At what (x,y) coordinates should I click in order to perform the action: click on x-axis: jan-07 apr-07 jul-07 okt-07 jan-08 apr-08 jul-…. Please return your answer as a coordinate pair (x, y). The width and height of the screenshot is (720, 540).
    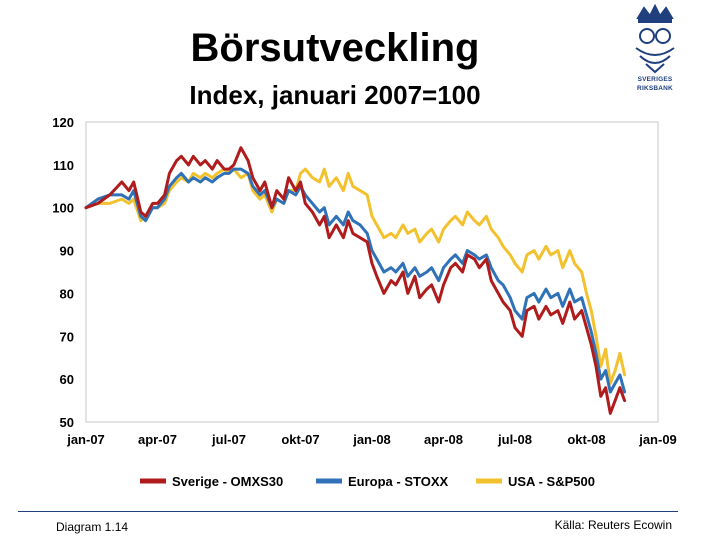
    Looking at the image, I should click on (371, 439).